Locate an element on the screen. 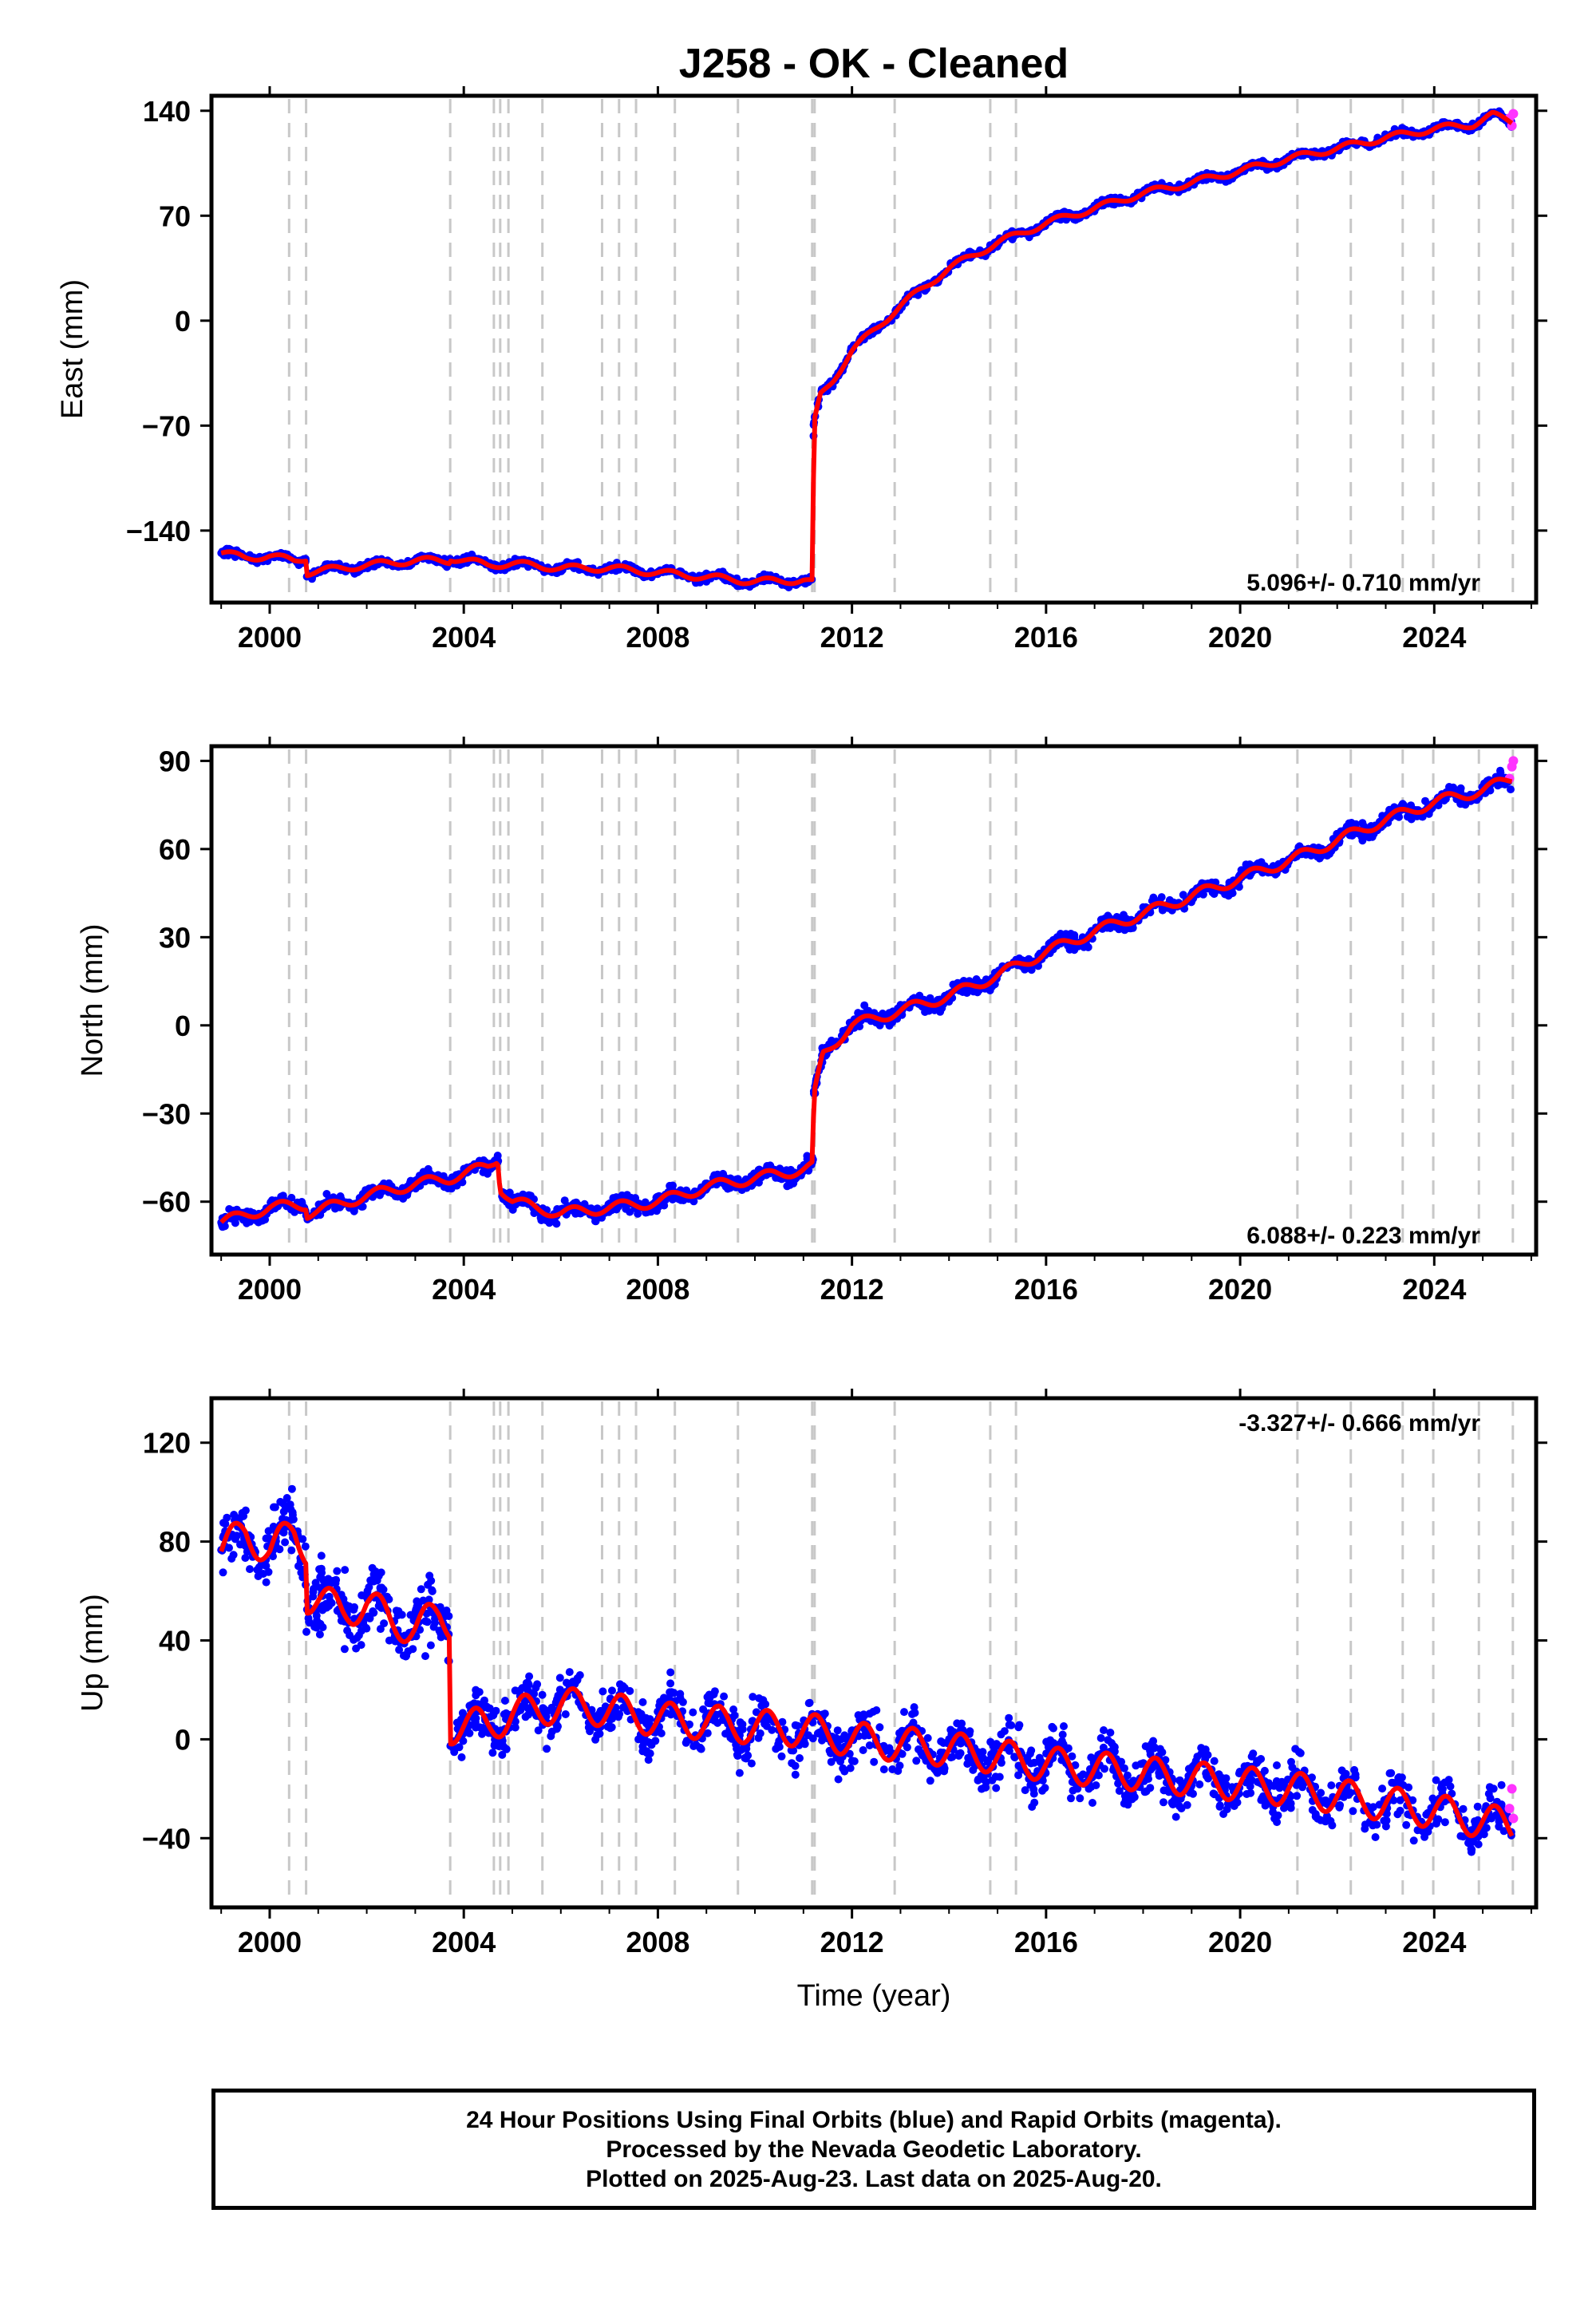 Image resolution: width=1596 pixels, height=2316 pixels. y-axis-label: North (mm) is located at coordinates (92, 1000).